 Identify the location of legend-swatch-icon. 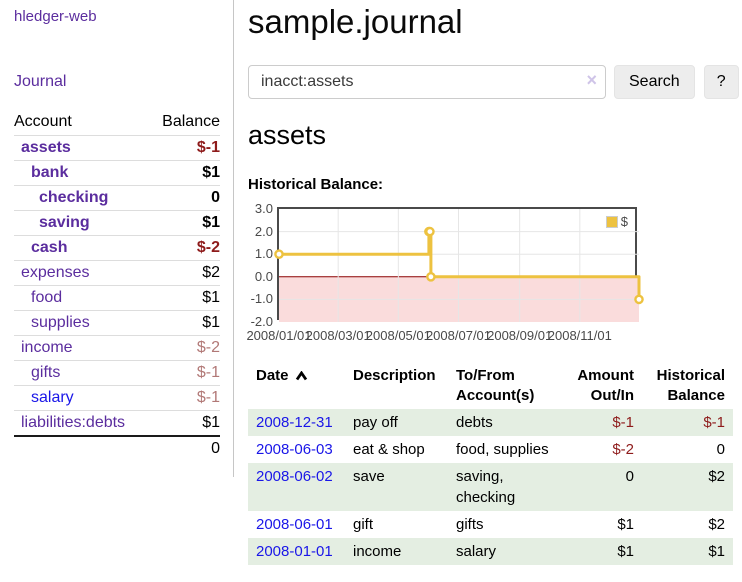
(611, 221).